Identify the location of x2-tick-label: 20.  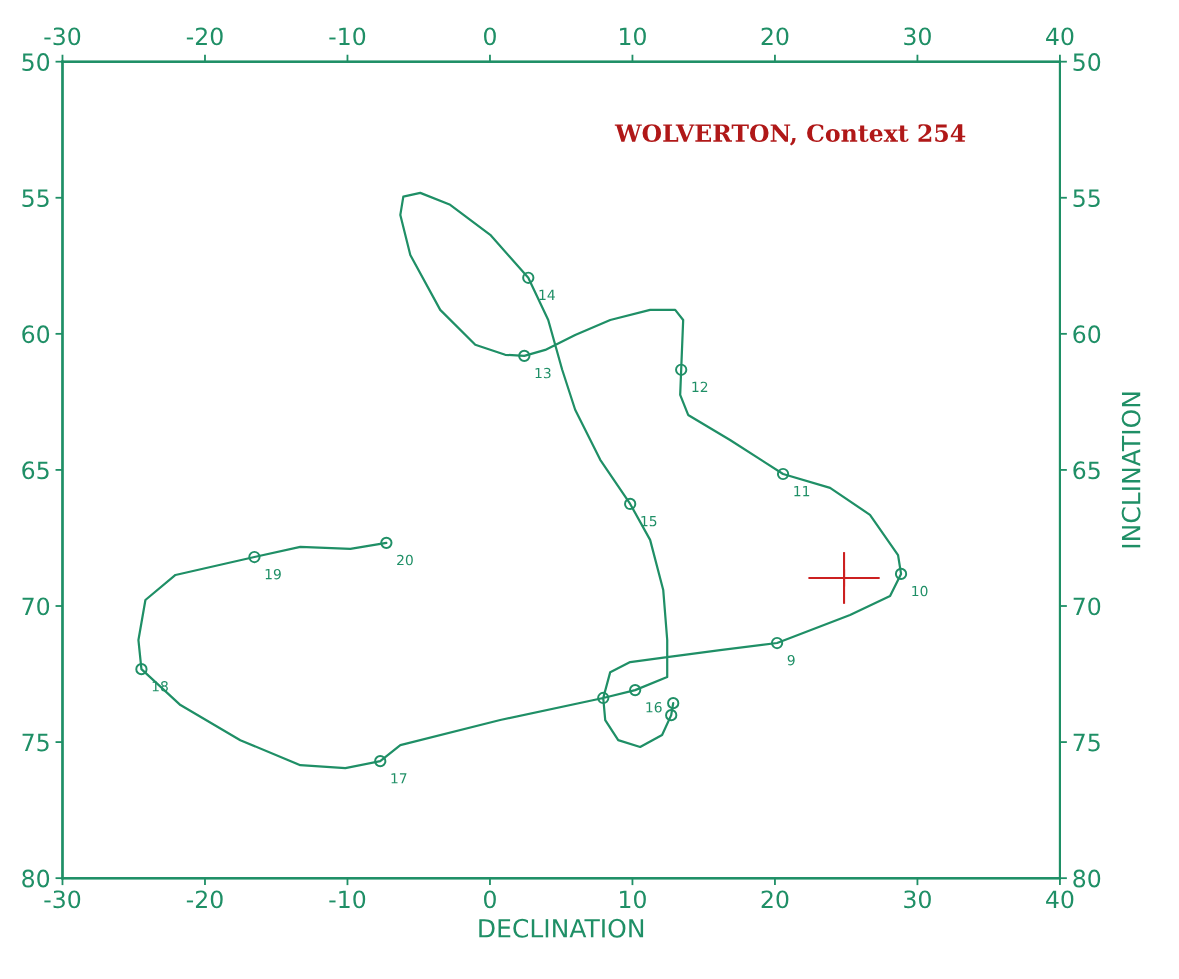
(775, 36).